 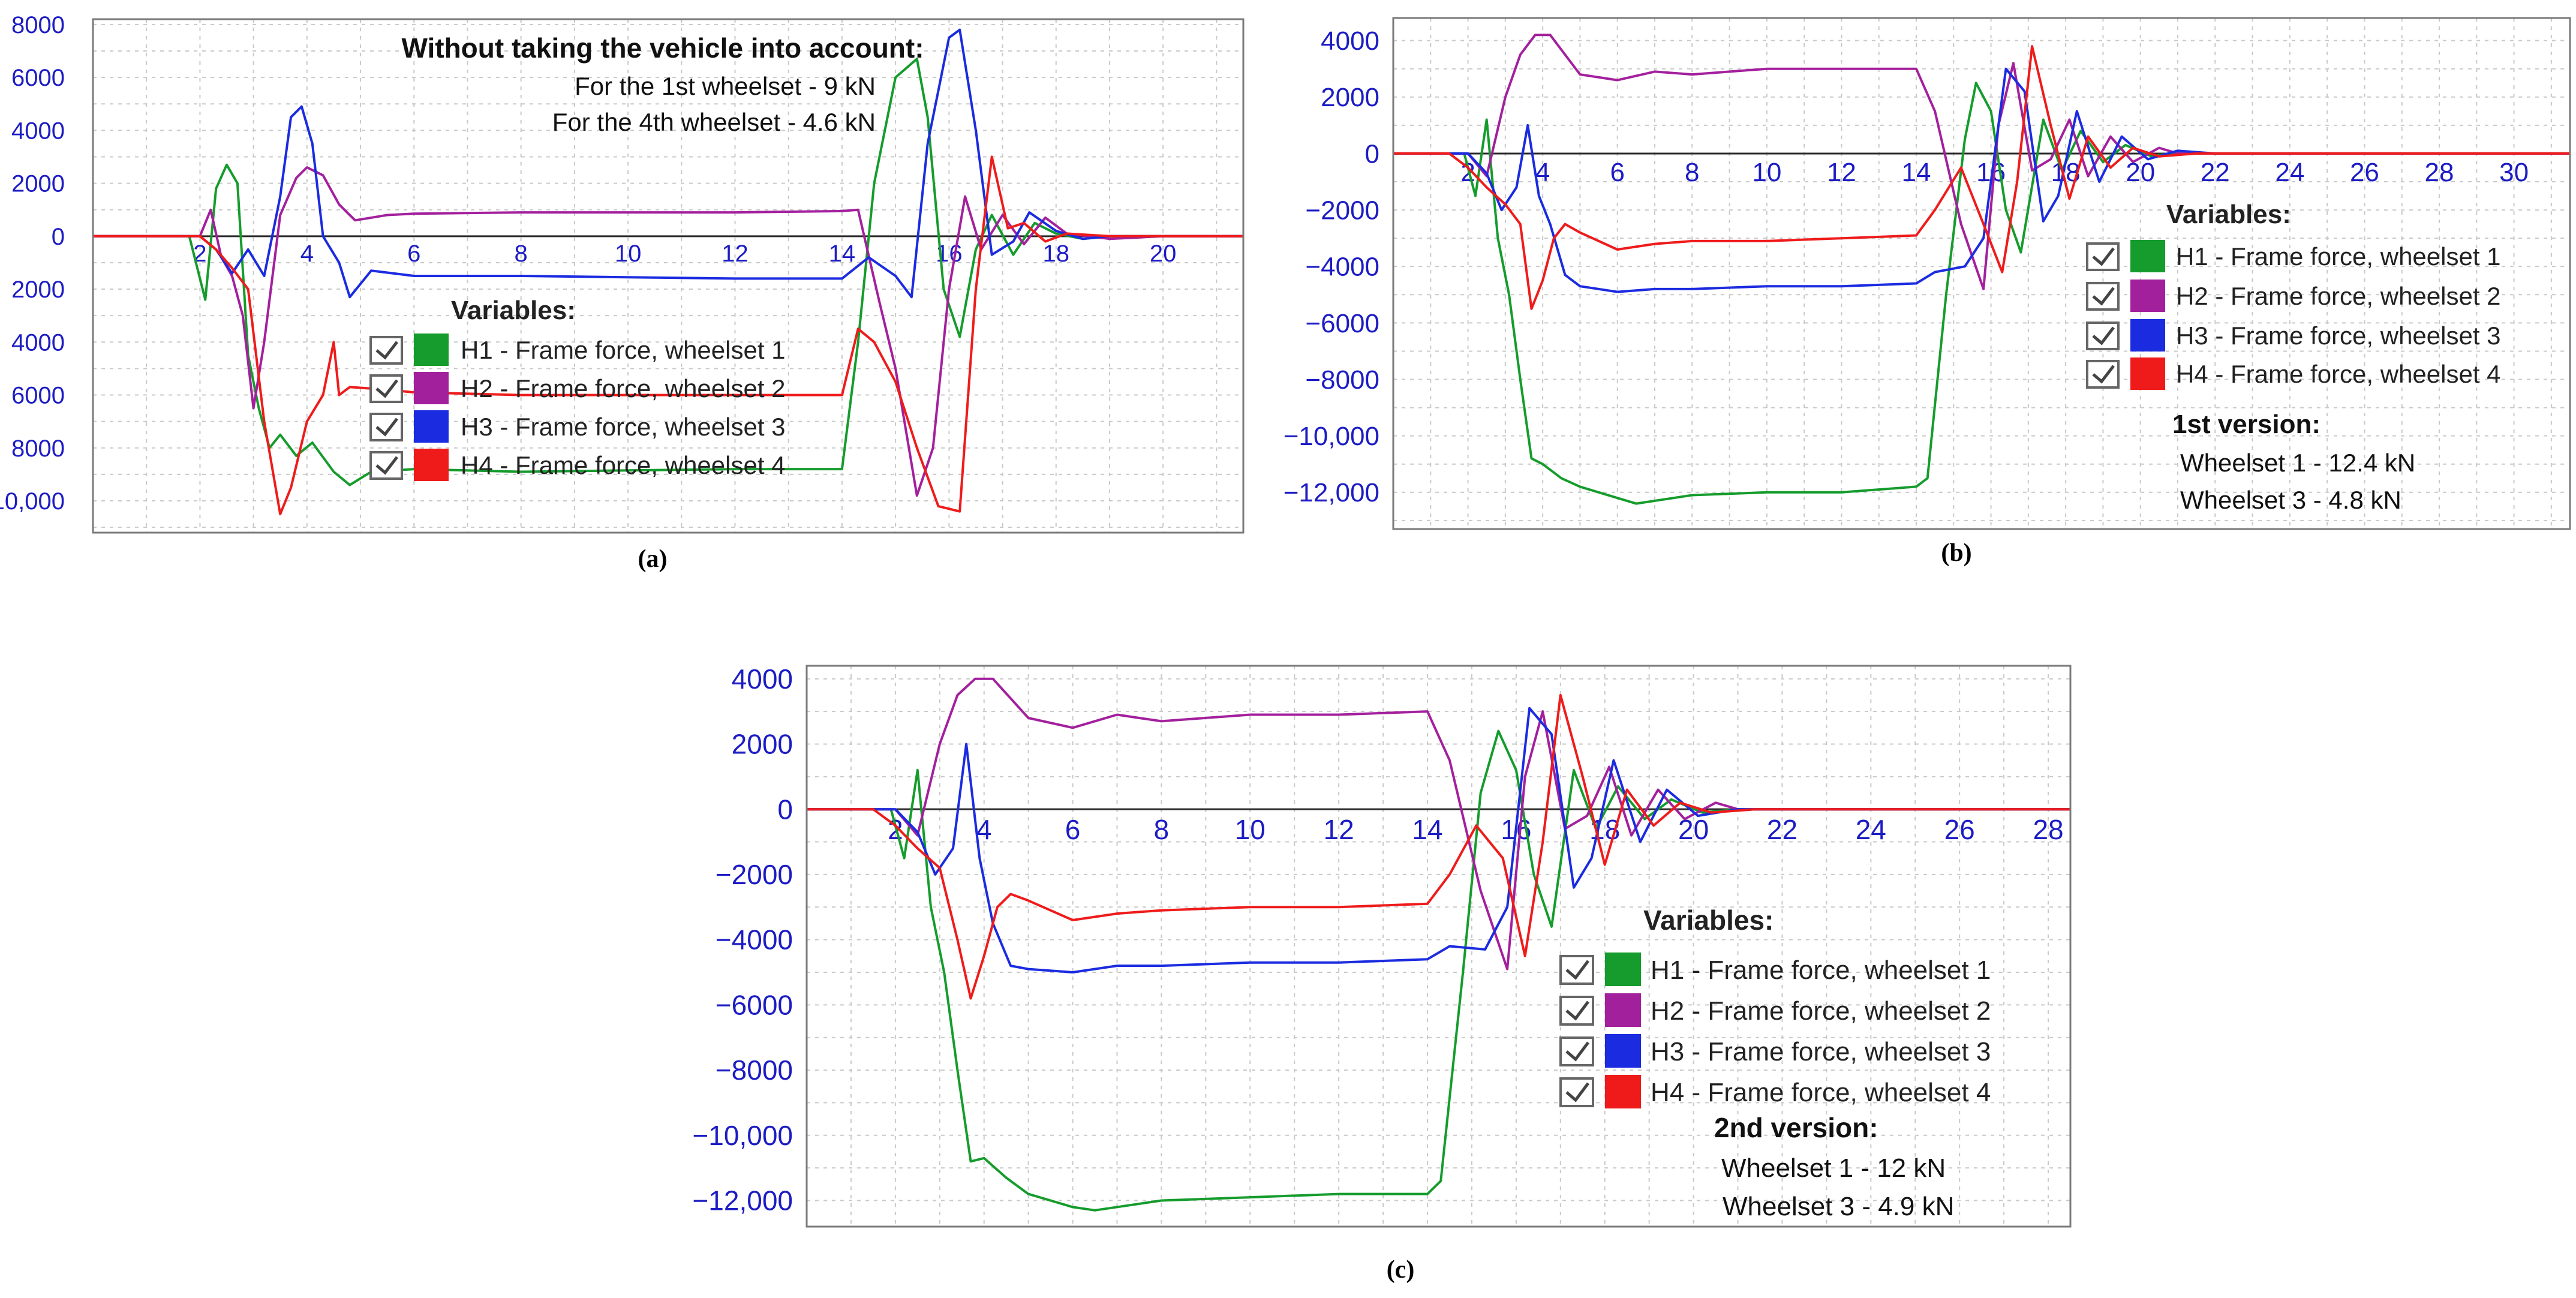 I want to click on x-tick-label: 30, so click(x=2514, y=172).